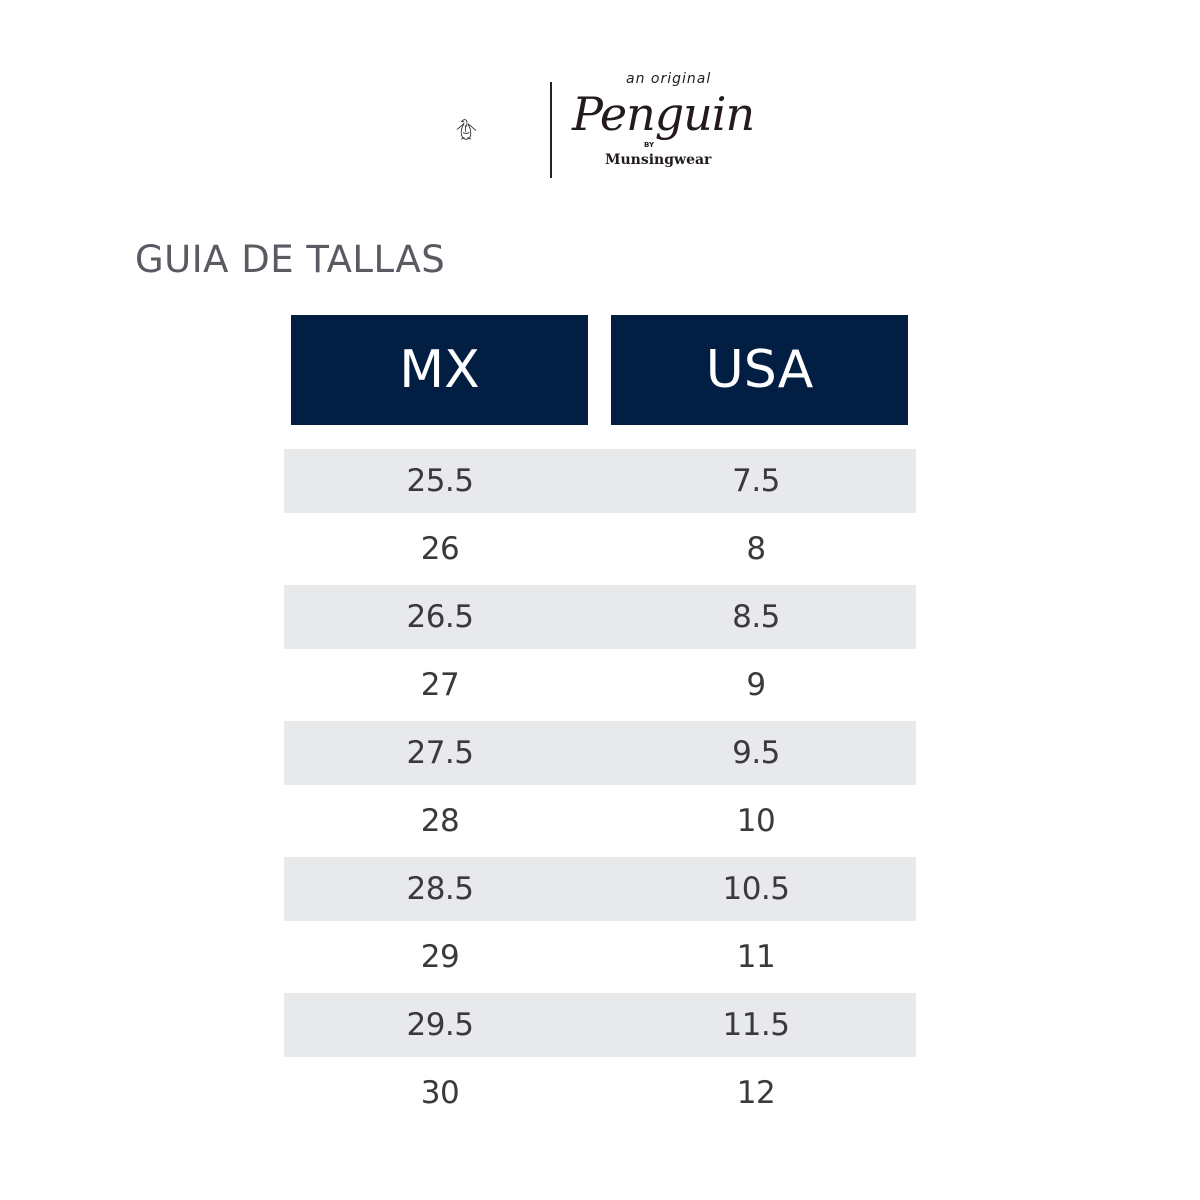 This screenshot has width=1200, height=1200. Describe the element at coordinates (649, 145) in the screenshot. I see `logo-by: BY` at that location.